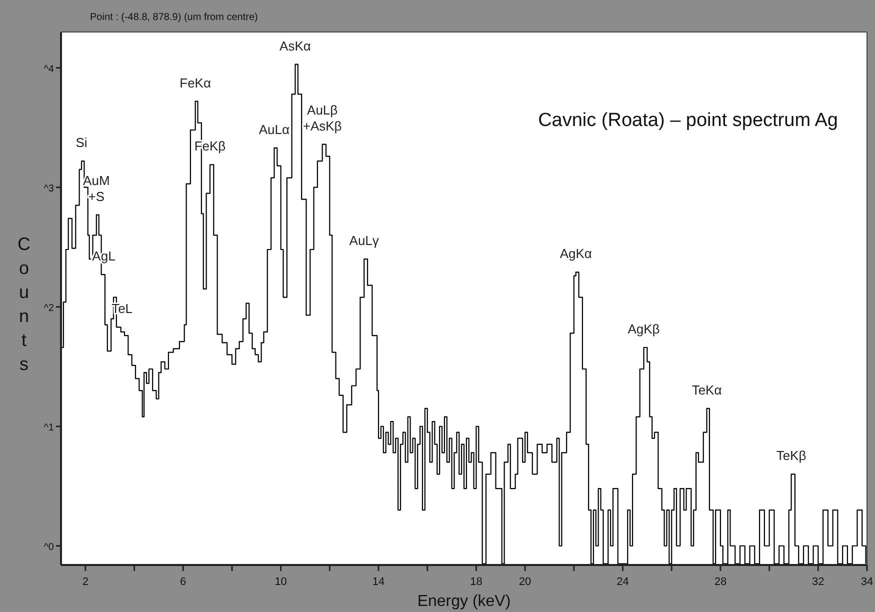 The height and width of the screenshot is (612, 875). I want to click on annotation: TeKβ, so click(791, 456).